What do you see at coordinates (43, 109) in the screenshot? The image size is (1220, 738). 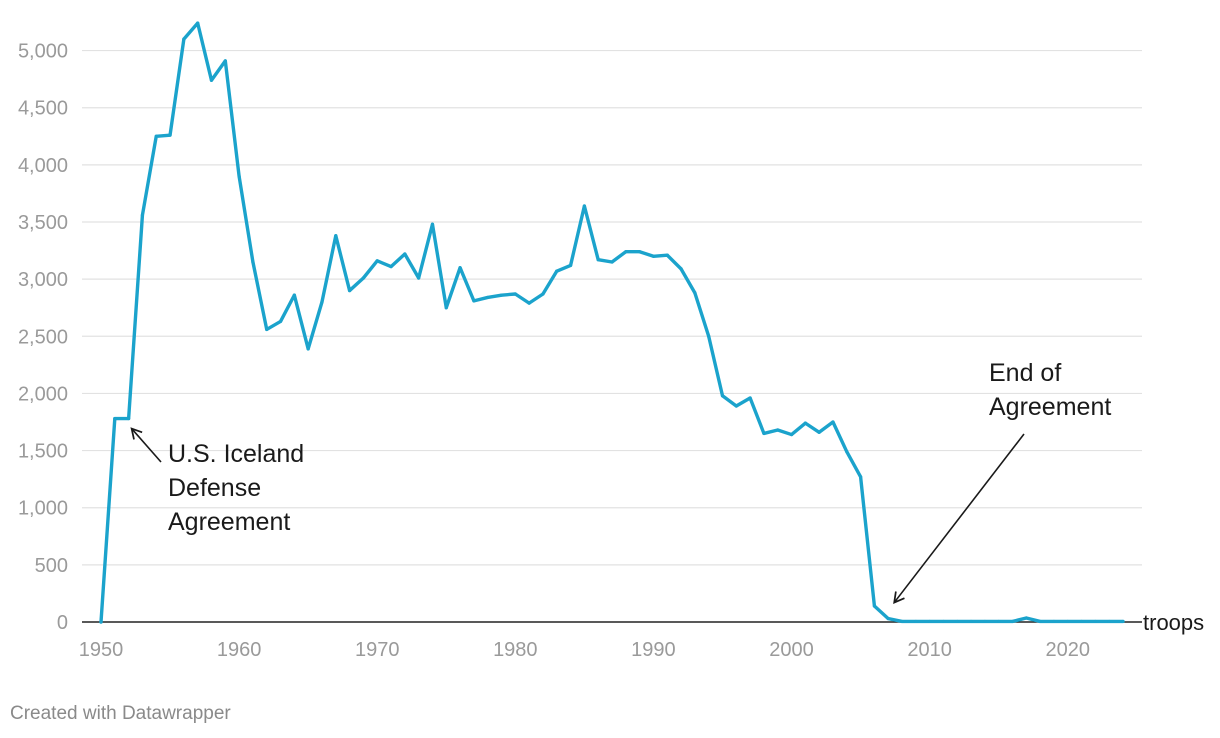 I see `y-tick-label: 4,500` at bounding box center [43, 109].